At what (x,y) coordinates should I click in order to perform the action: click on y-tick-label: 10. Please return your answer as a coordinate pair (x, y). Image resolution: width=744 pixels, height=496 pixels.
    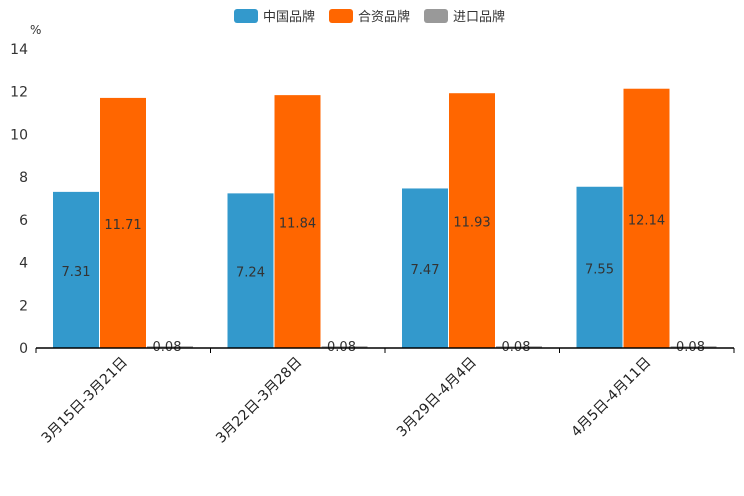
    Looking at the image, I should click on (19, 135).